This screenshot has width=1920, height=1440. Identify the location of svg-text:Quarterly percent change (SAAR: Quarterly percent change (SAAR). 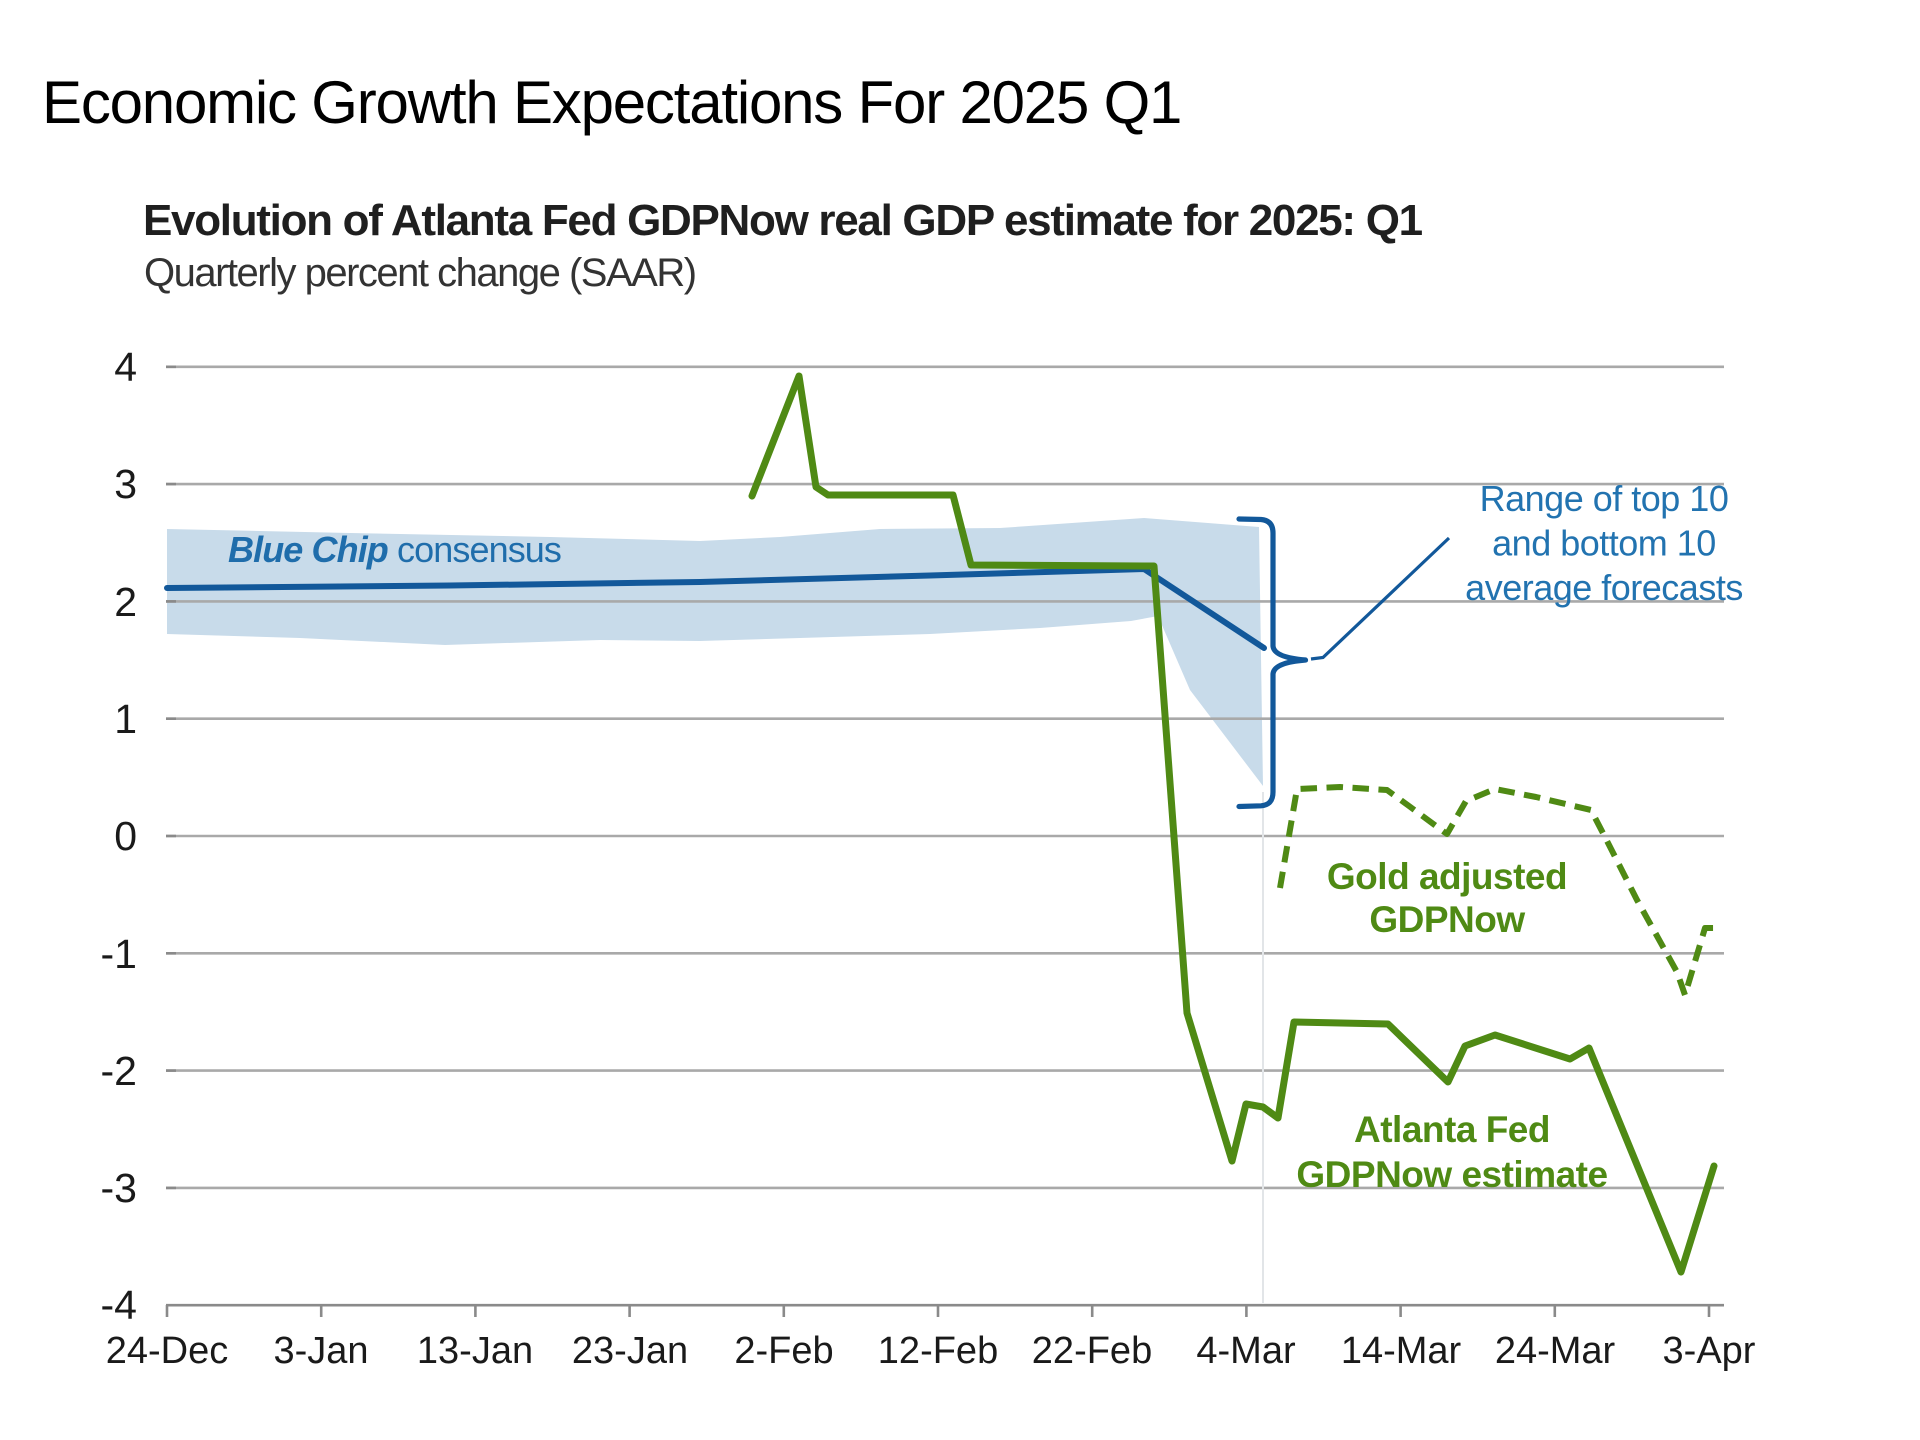
(420, 273).